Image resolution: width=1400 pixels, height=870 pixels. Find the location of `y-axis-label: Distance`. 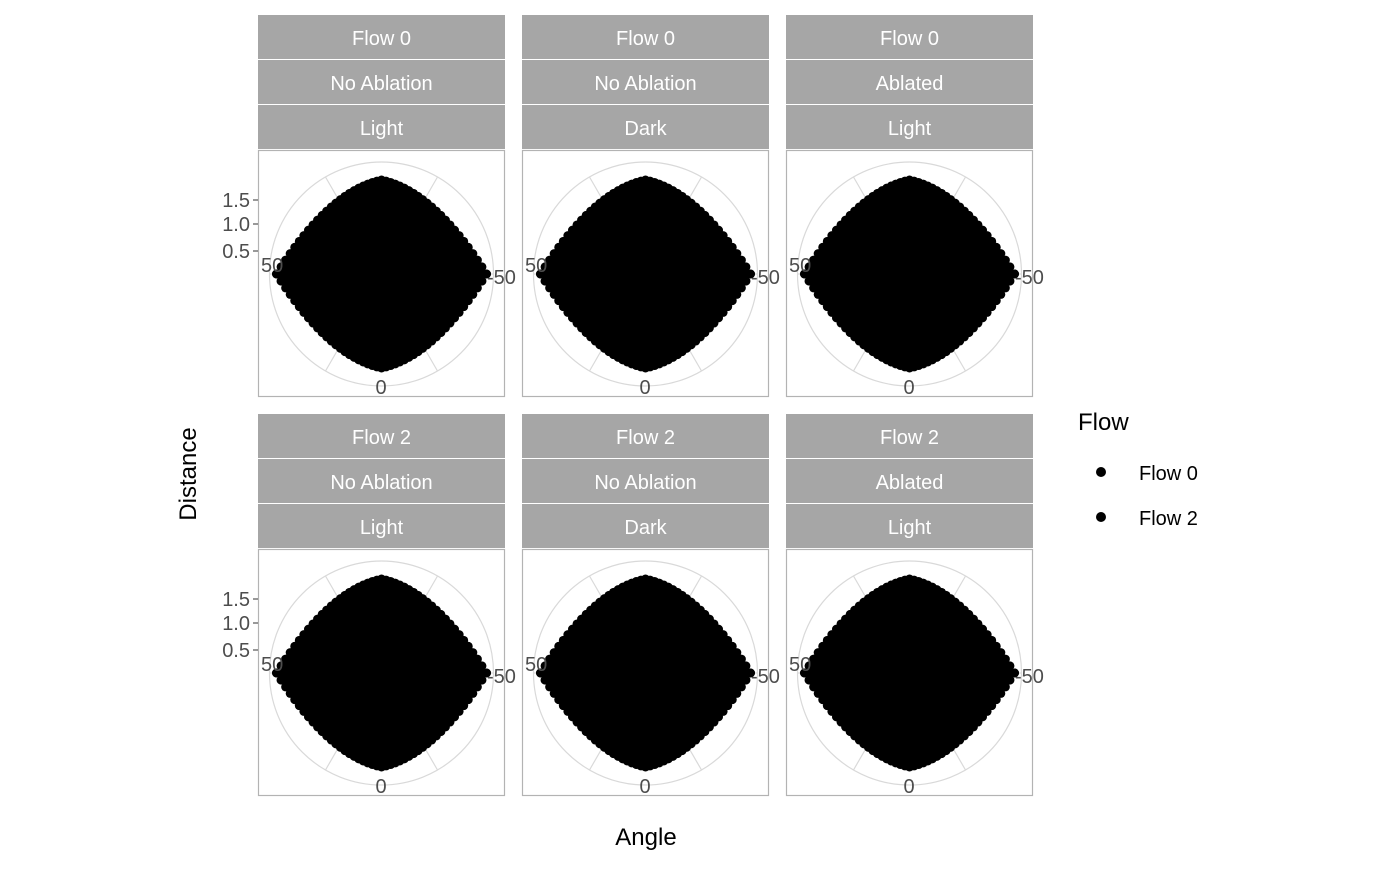

y-axis-label: Distance is located at coordinates (188, 473).